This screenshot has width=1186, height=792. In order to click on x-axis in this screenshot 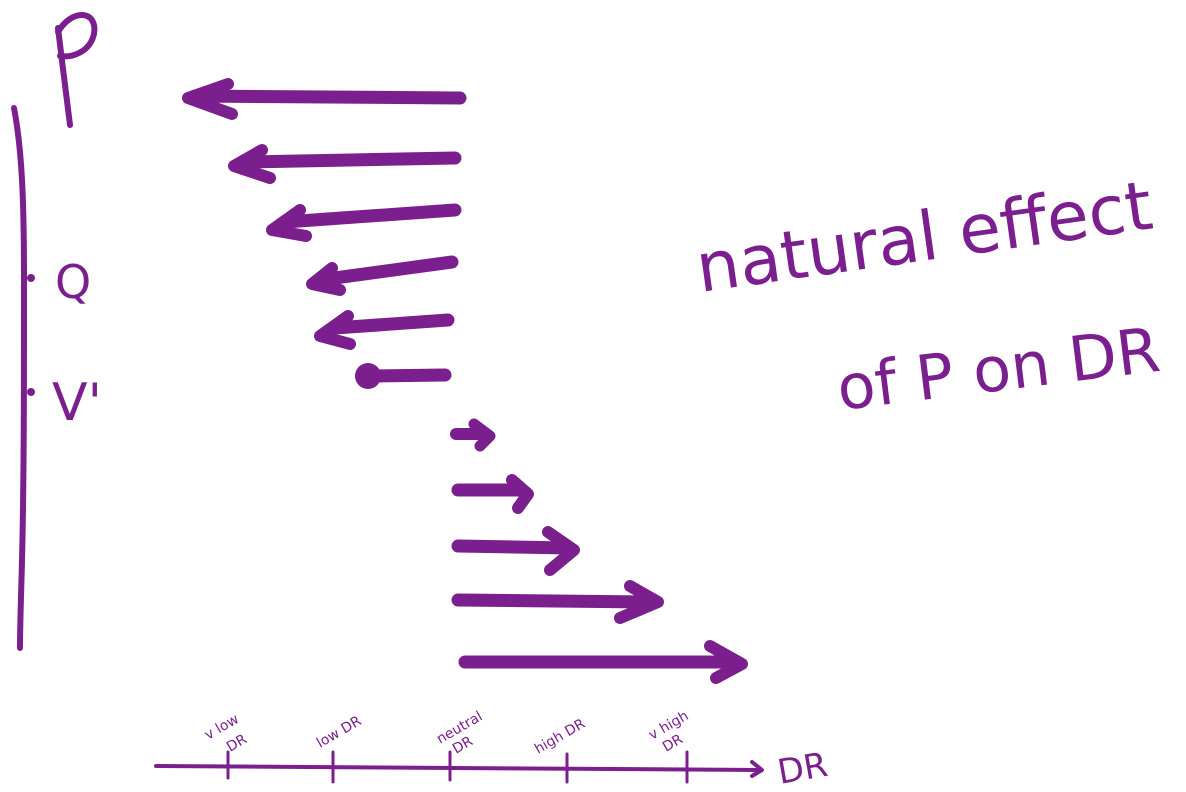, I will do `click(459, 767)`.